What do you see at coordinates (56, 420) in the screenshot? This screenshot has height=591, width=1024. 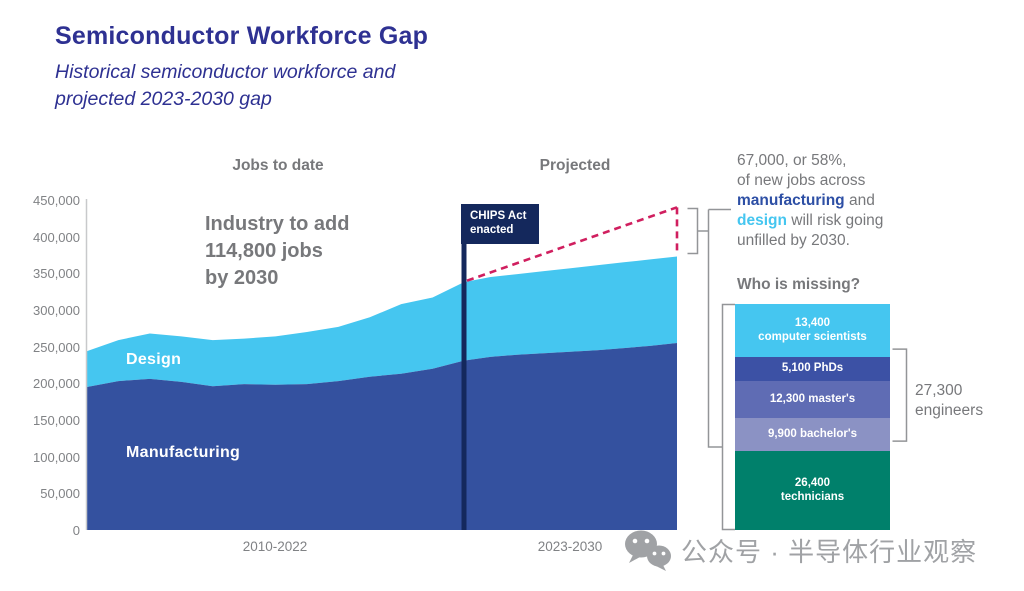 I see `y-axis-tick-label: 150,000` at bounding box center [56, 420].